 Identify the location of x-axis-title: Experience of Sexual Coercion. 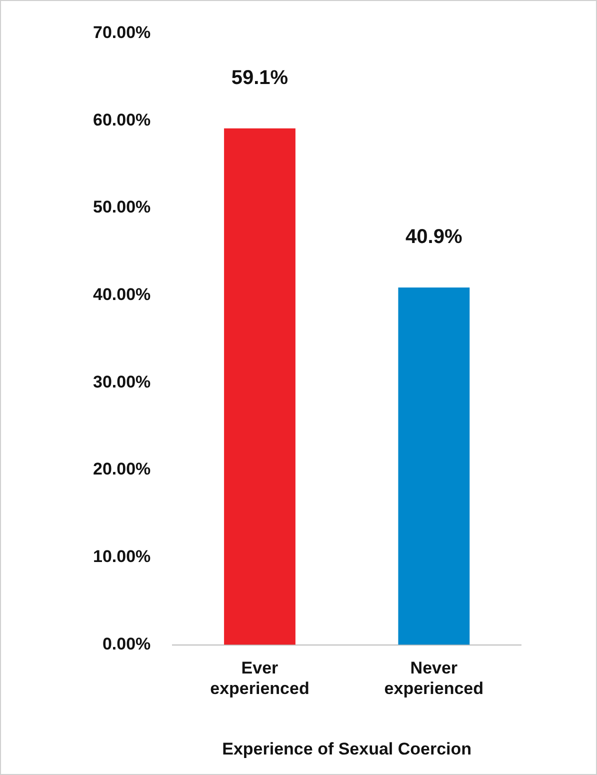
(347, 748).